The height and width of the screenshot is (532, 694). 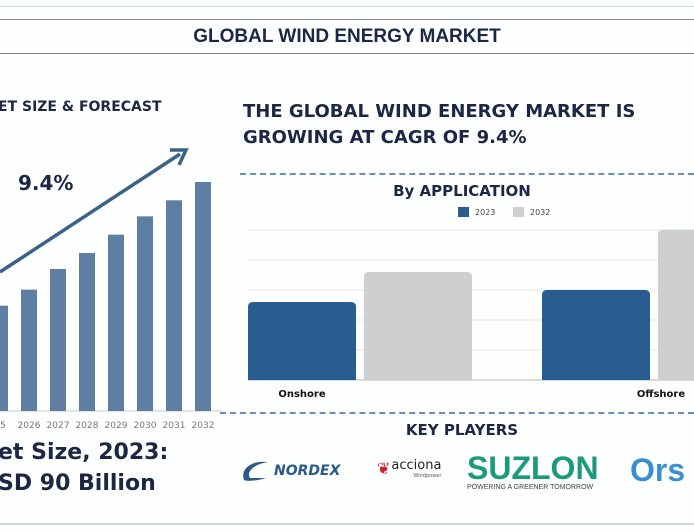 What do you see at coordinates (145, 426) in the screenshot?
I see `forecast-tick-label: 2030` at bounding box center [145, 426].